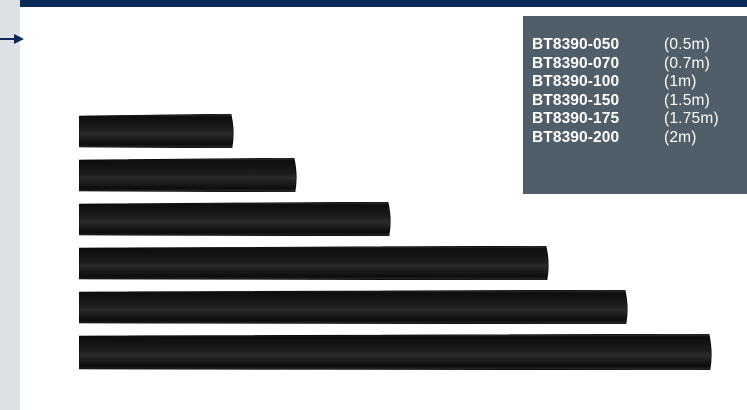 This screenshot has width=747, height=410. Describe the element at coordinates (687, 44) in the screenshot. I see `spec-length: (0.5m)` at that location.